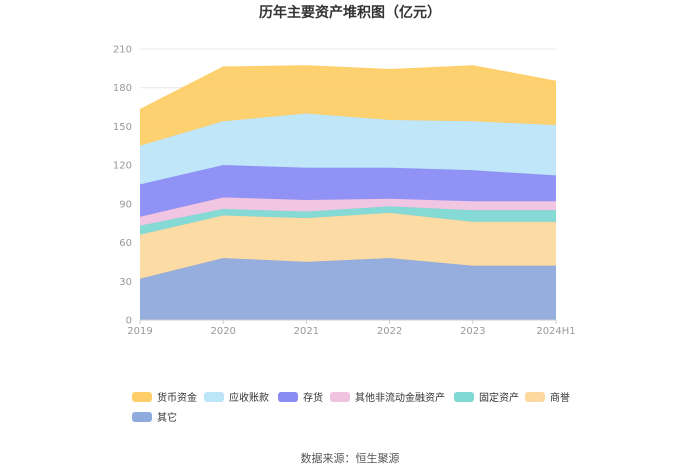  I want to click on chart-title: 历年主要资产堆积图（亿元）, so click(350, 12).